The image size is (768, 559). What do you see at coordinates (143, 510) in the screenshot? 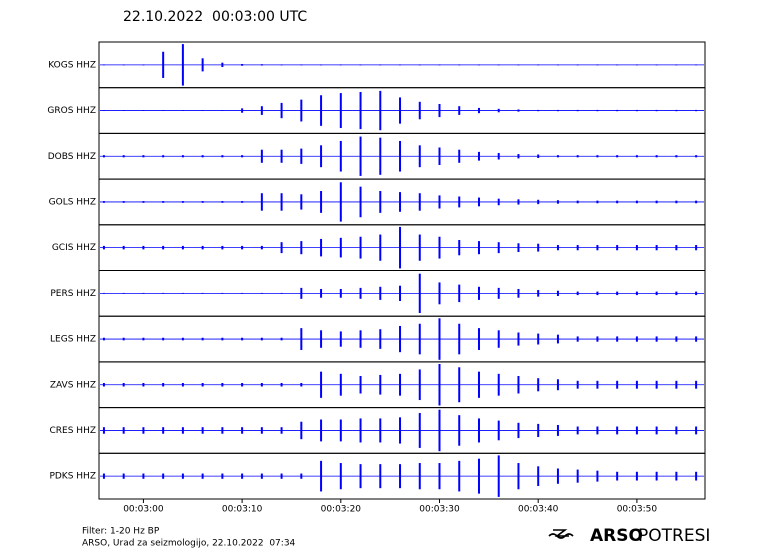
I see `x-tick-label: 00:03:00` at bounding box center [143, 510].